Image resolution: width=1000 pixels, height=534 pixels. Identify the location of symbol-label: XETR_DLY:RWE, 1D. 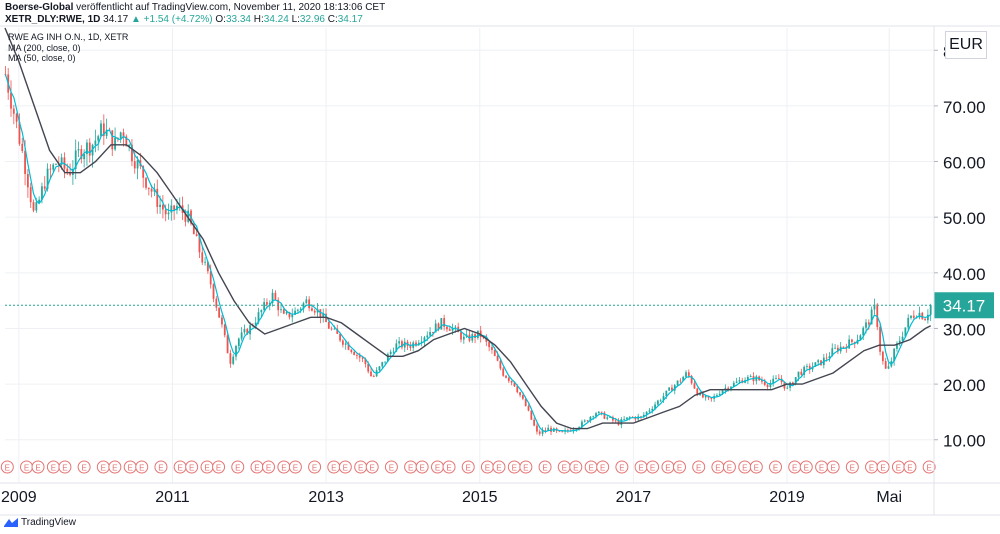
(53, 19).